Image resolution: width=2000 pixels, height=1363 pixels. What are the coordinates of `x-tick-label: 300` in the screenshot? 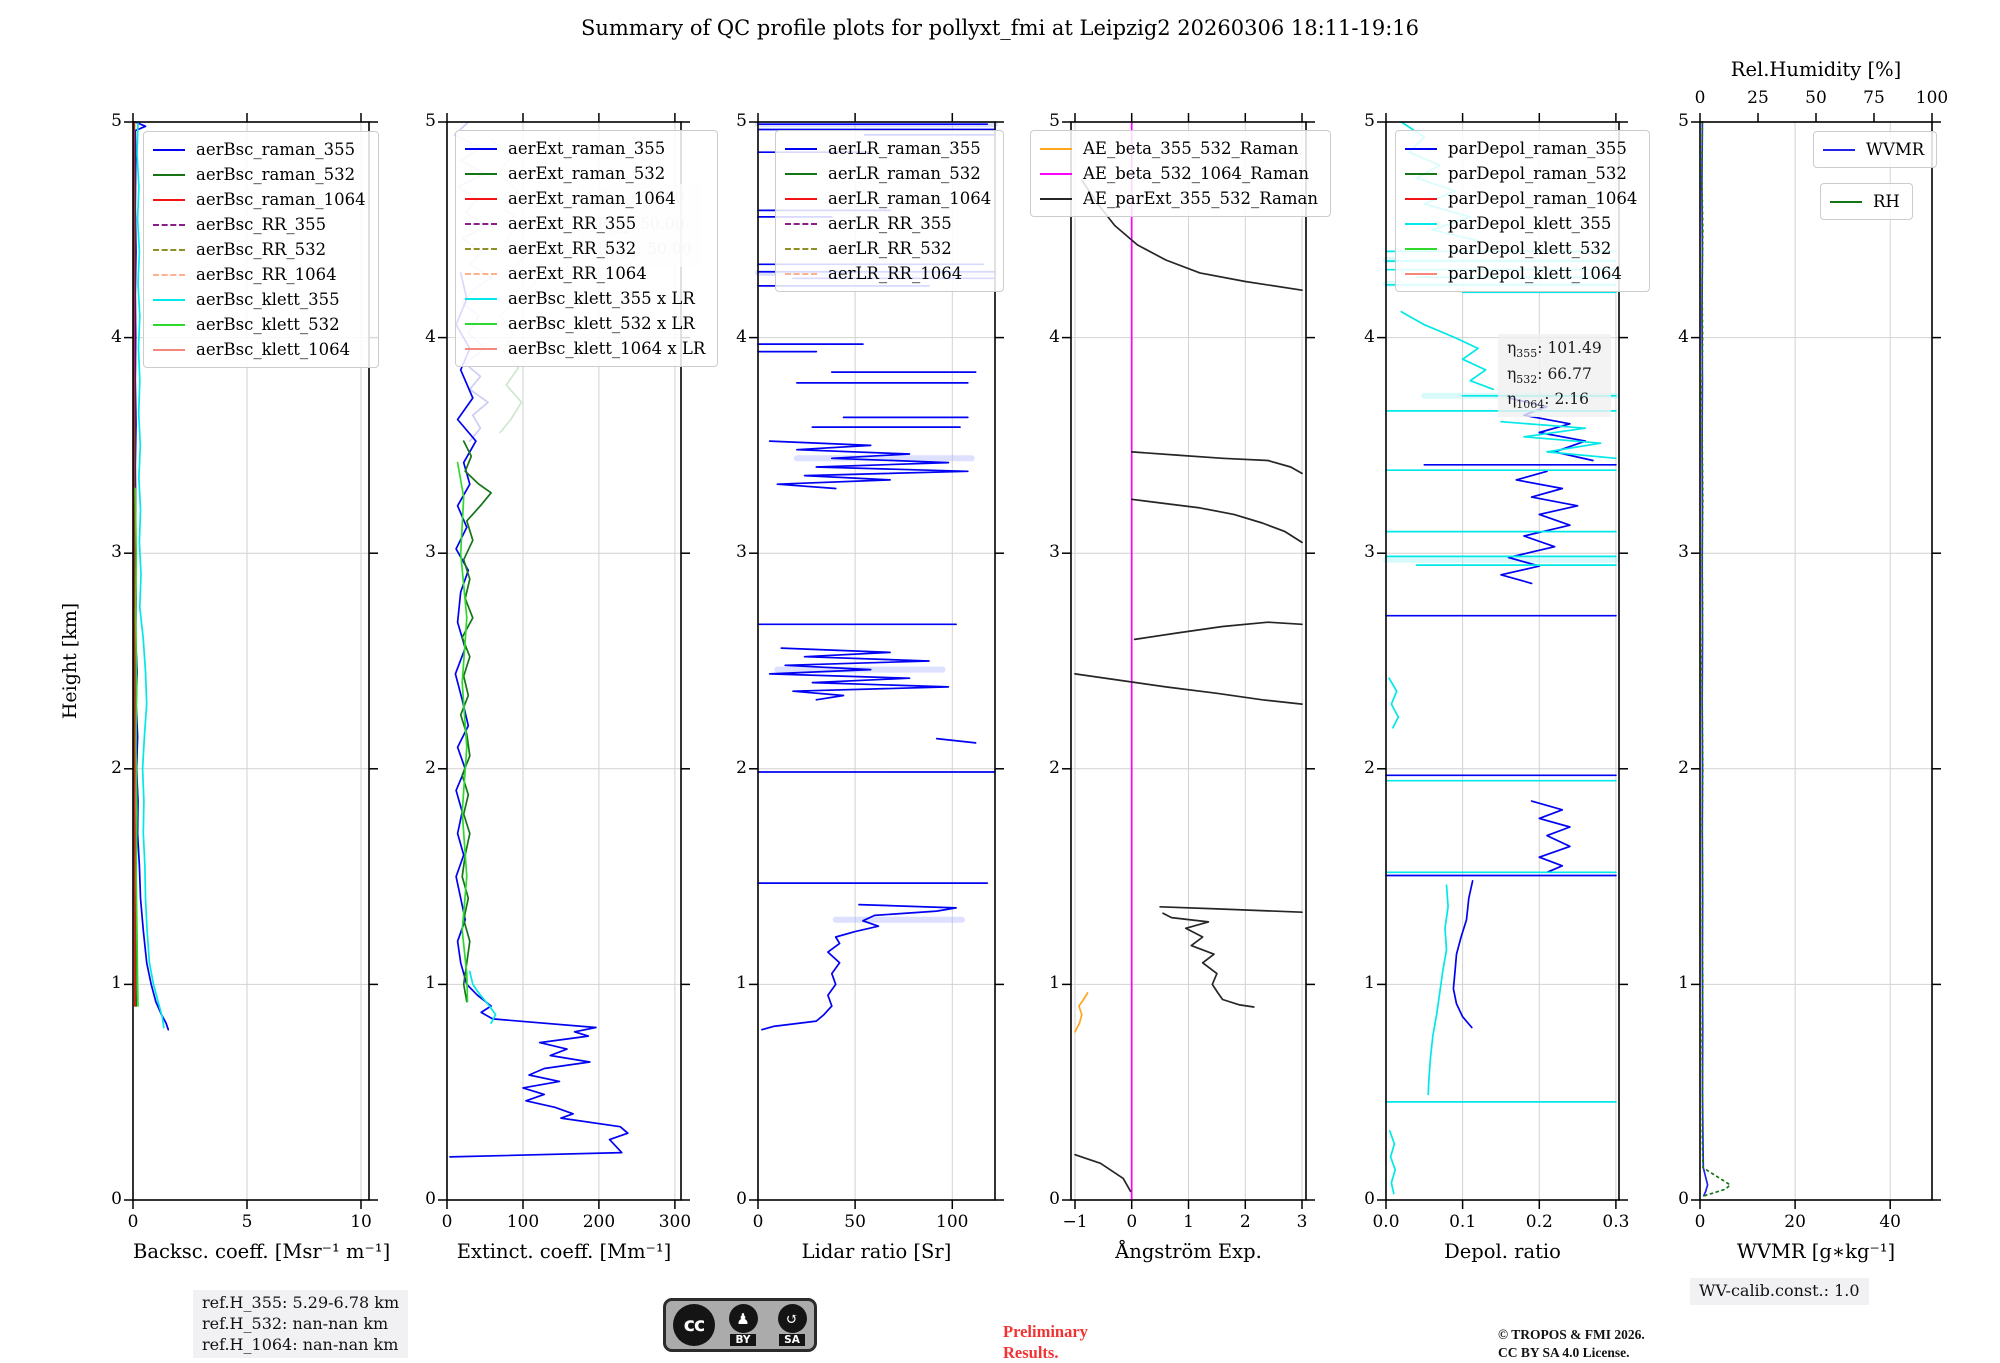 It's located at (675, 1222).